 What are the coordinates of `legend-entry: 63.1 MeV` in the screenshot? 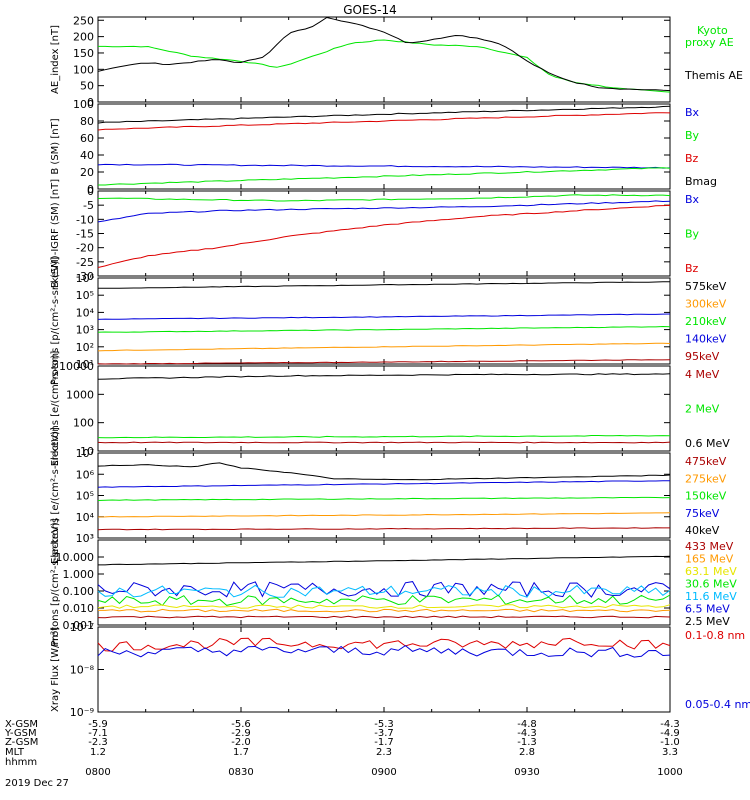 It's located at (711, 571).